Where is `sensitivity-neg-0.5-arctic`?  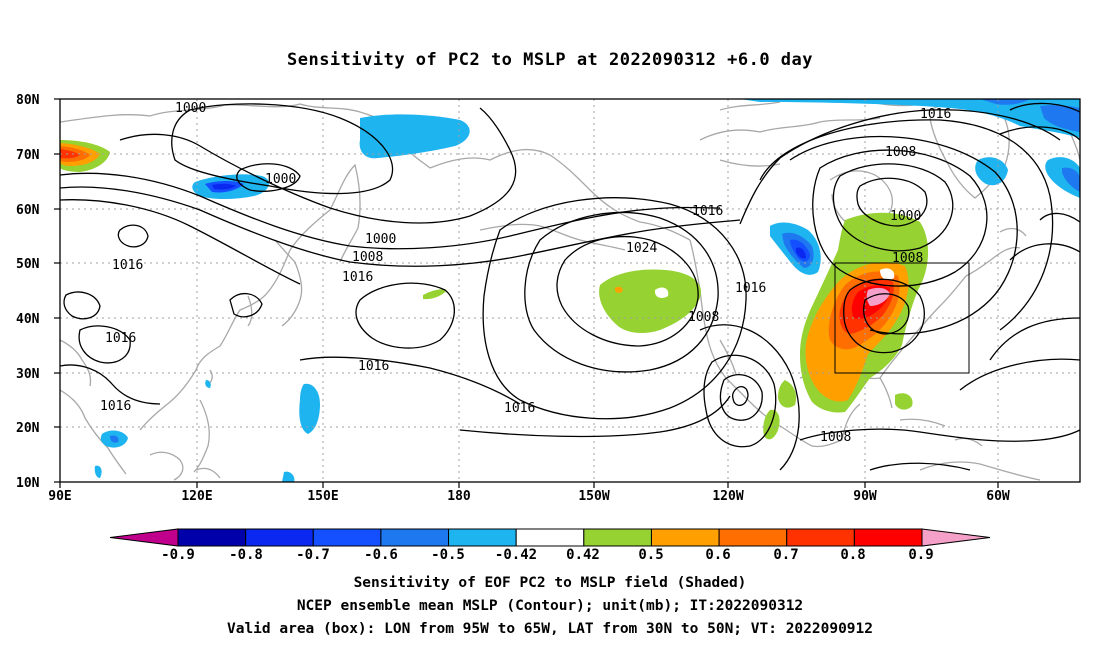
sensitivity-neg-0.5-arctic is located at coordinates (1060, 118).